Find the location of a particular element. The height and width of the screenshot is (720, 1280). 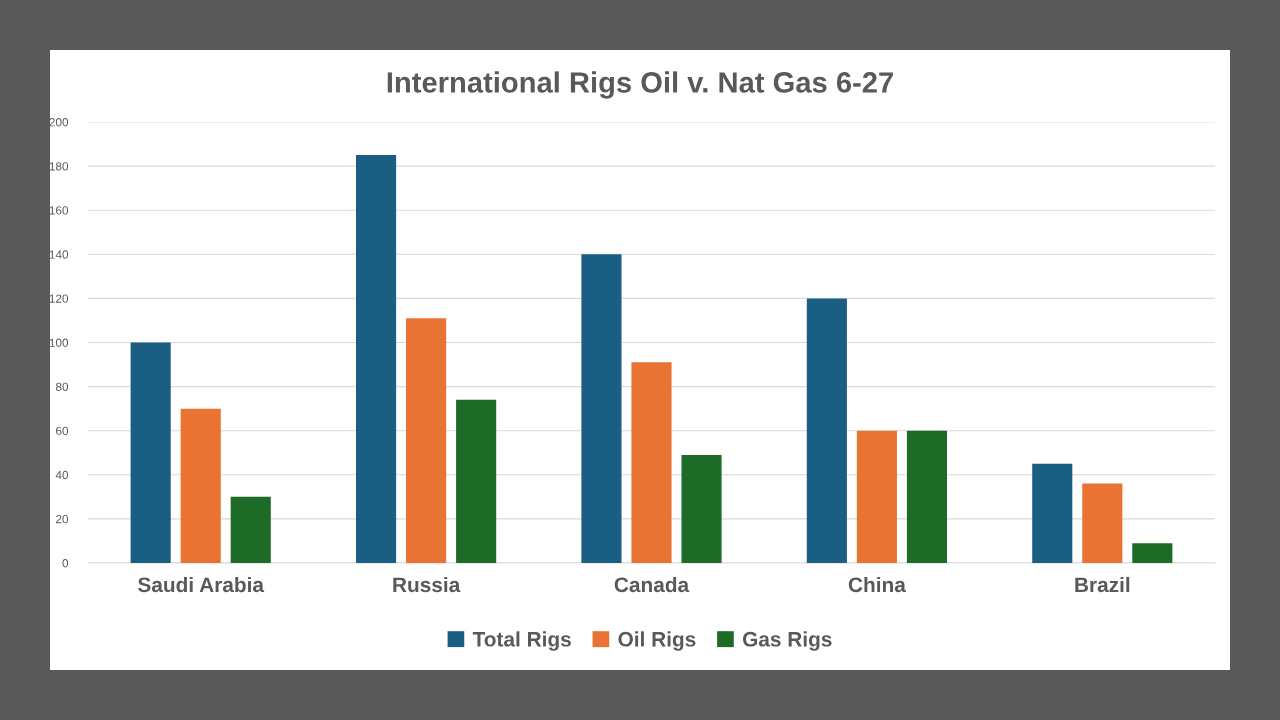

y-tick-label: 160 is located at coordinates (59, 210).